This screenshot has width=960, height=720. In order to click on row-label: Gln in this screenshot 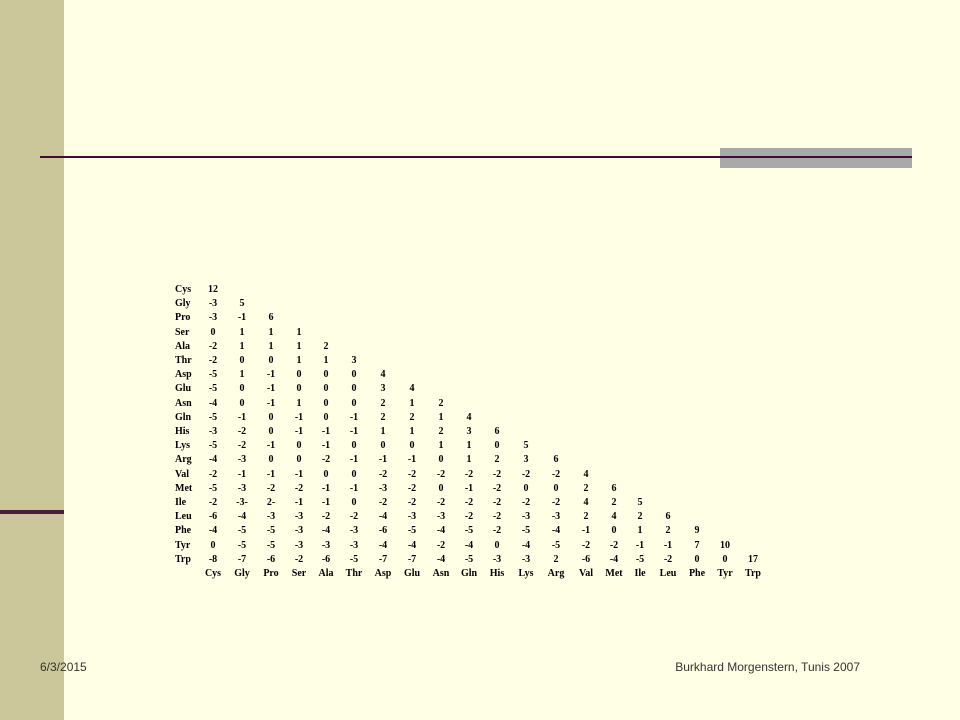, I will do `click(183, 417)`.